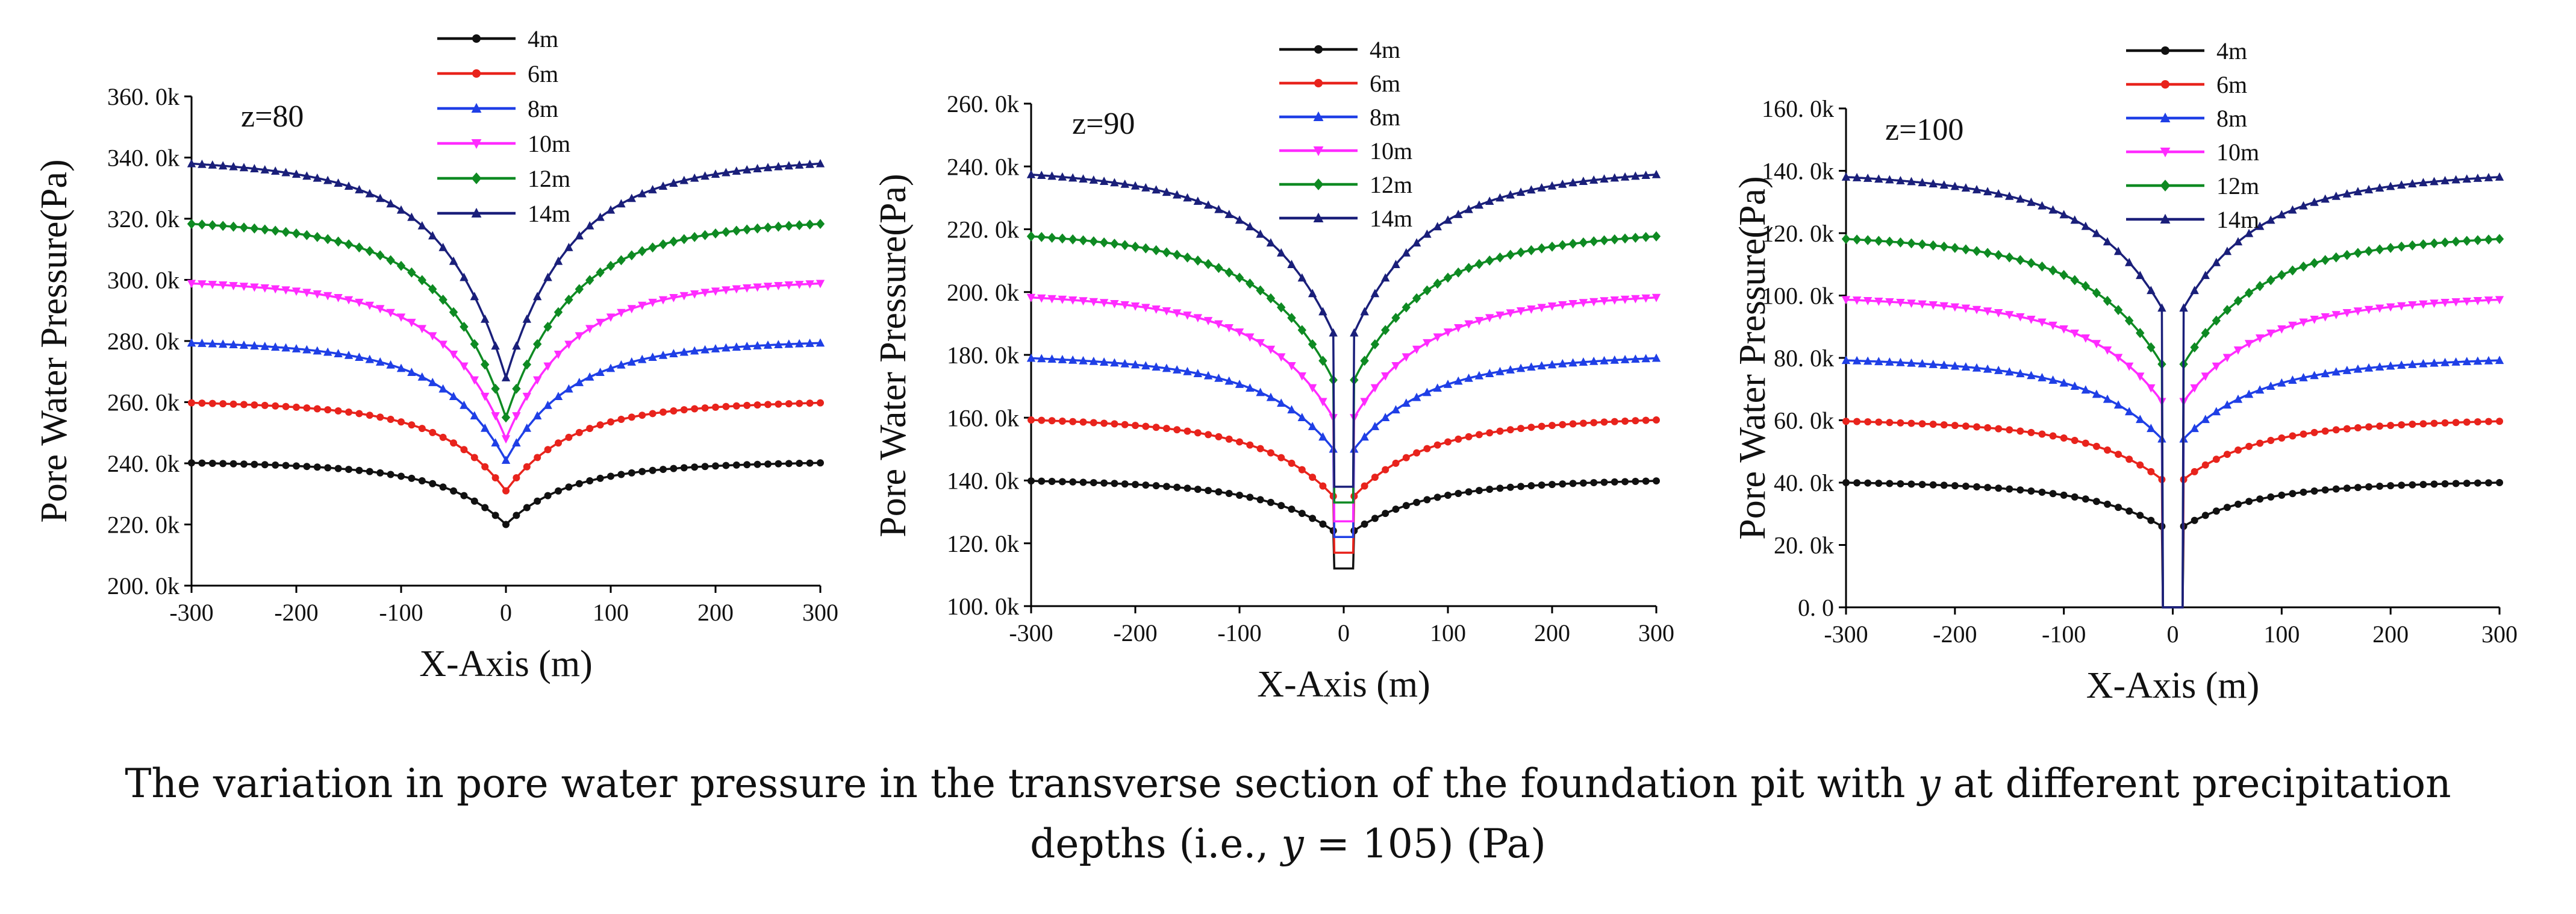 This screenshot has width=2576, height=914. What do you see at coordinates (1804, 545) in the screenshot?
I see `y-tick-label: 20. 0k` at bounding box center [1804, 545].